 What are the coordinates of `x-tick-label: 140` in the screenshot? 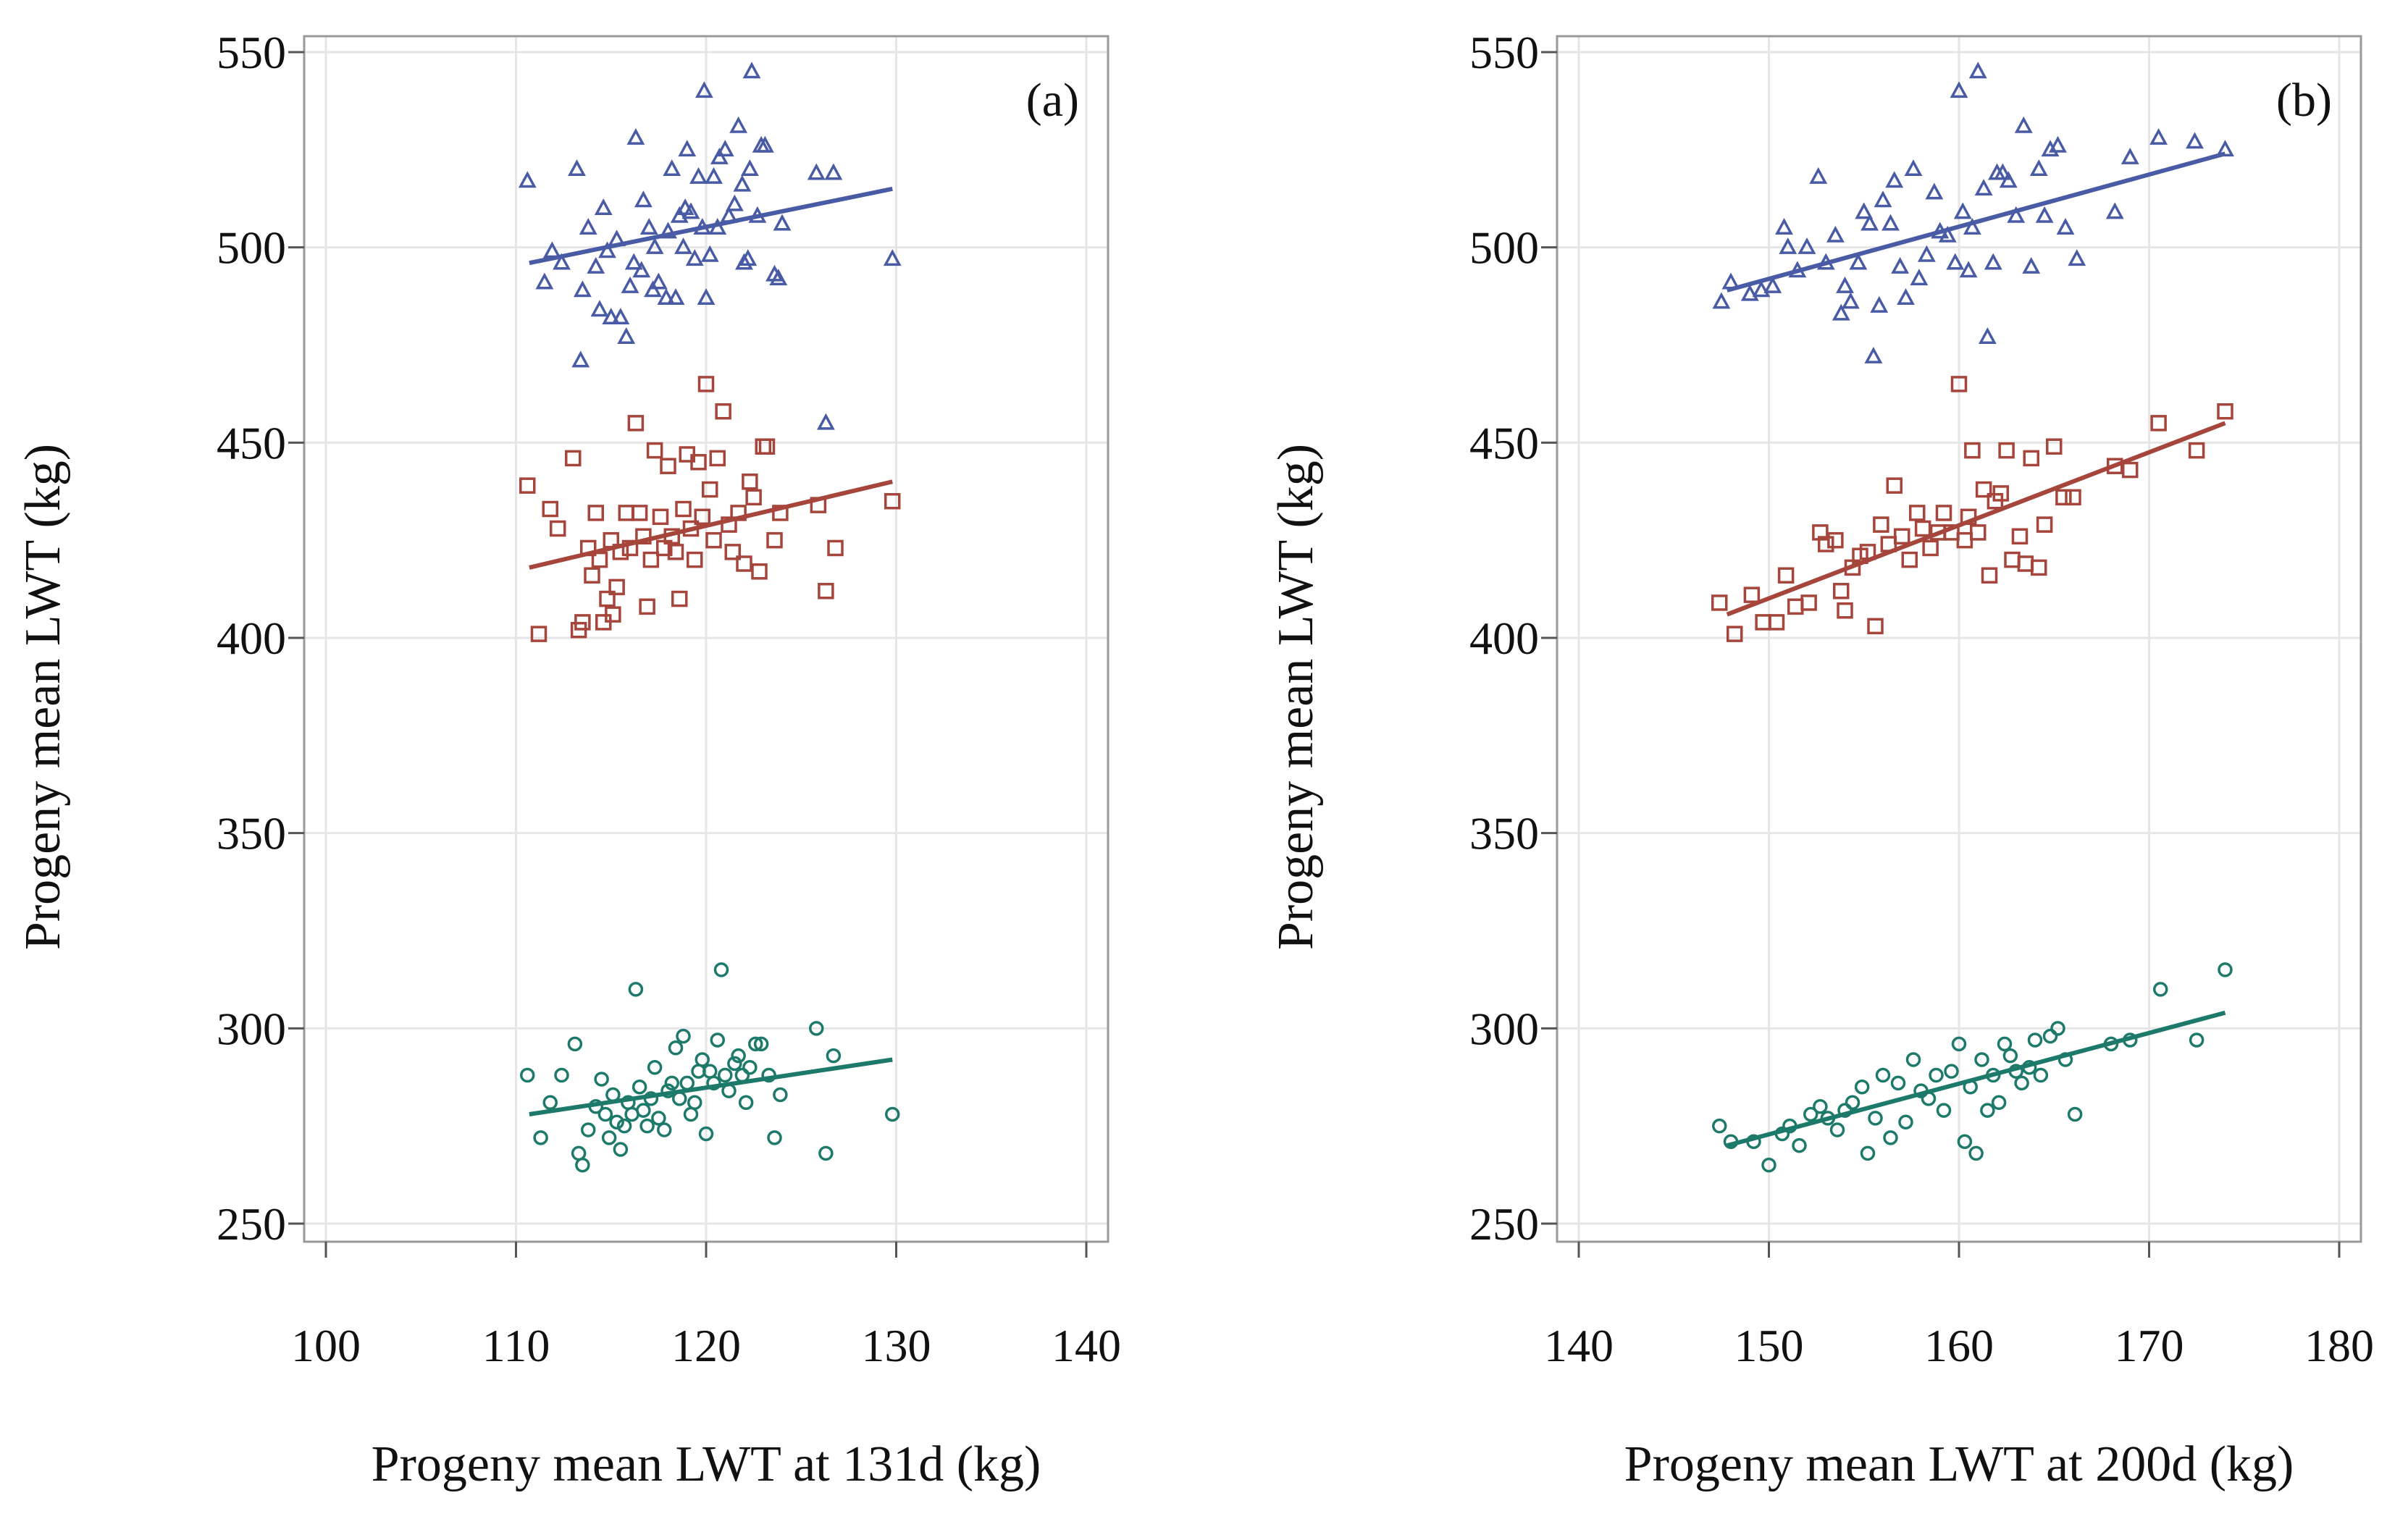 It's located at (1579, 1345).